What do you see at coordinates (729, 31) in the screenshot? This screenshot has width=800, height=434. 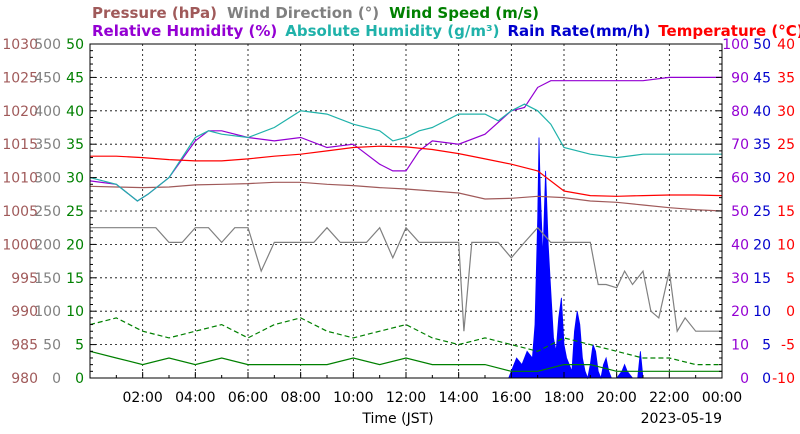 I see `header-series-label: Temperature (°C)` at bounding box center [729, 31].